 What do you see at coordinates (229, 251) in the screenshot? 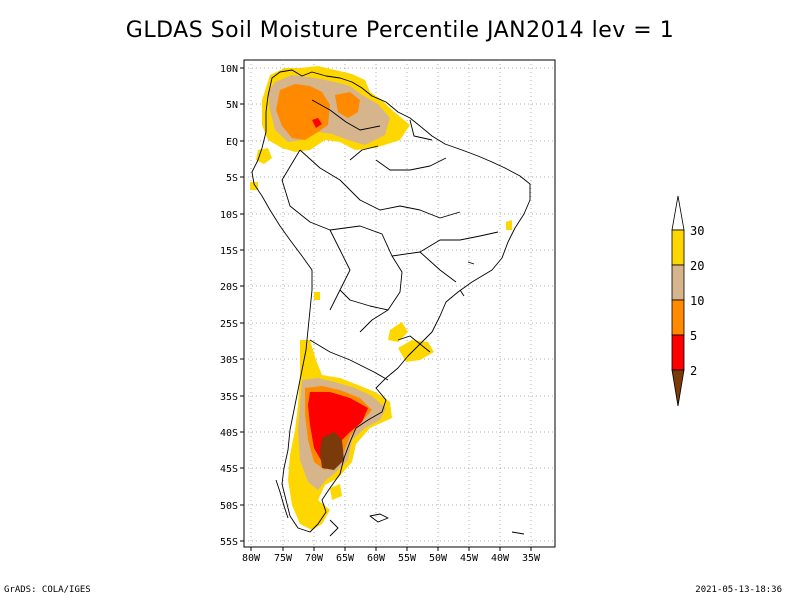
I see `lat-label: 15S` at bounding box center [229, 251].